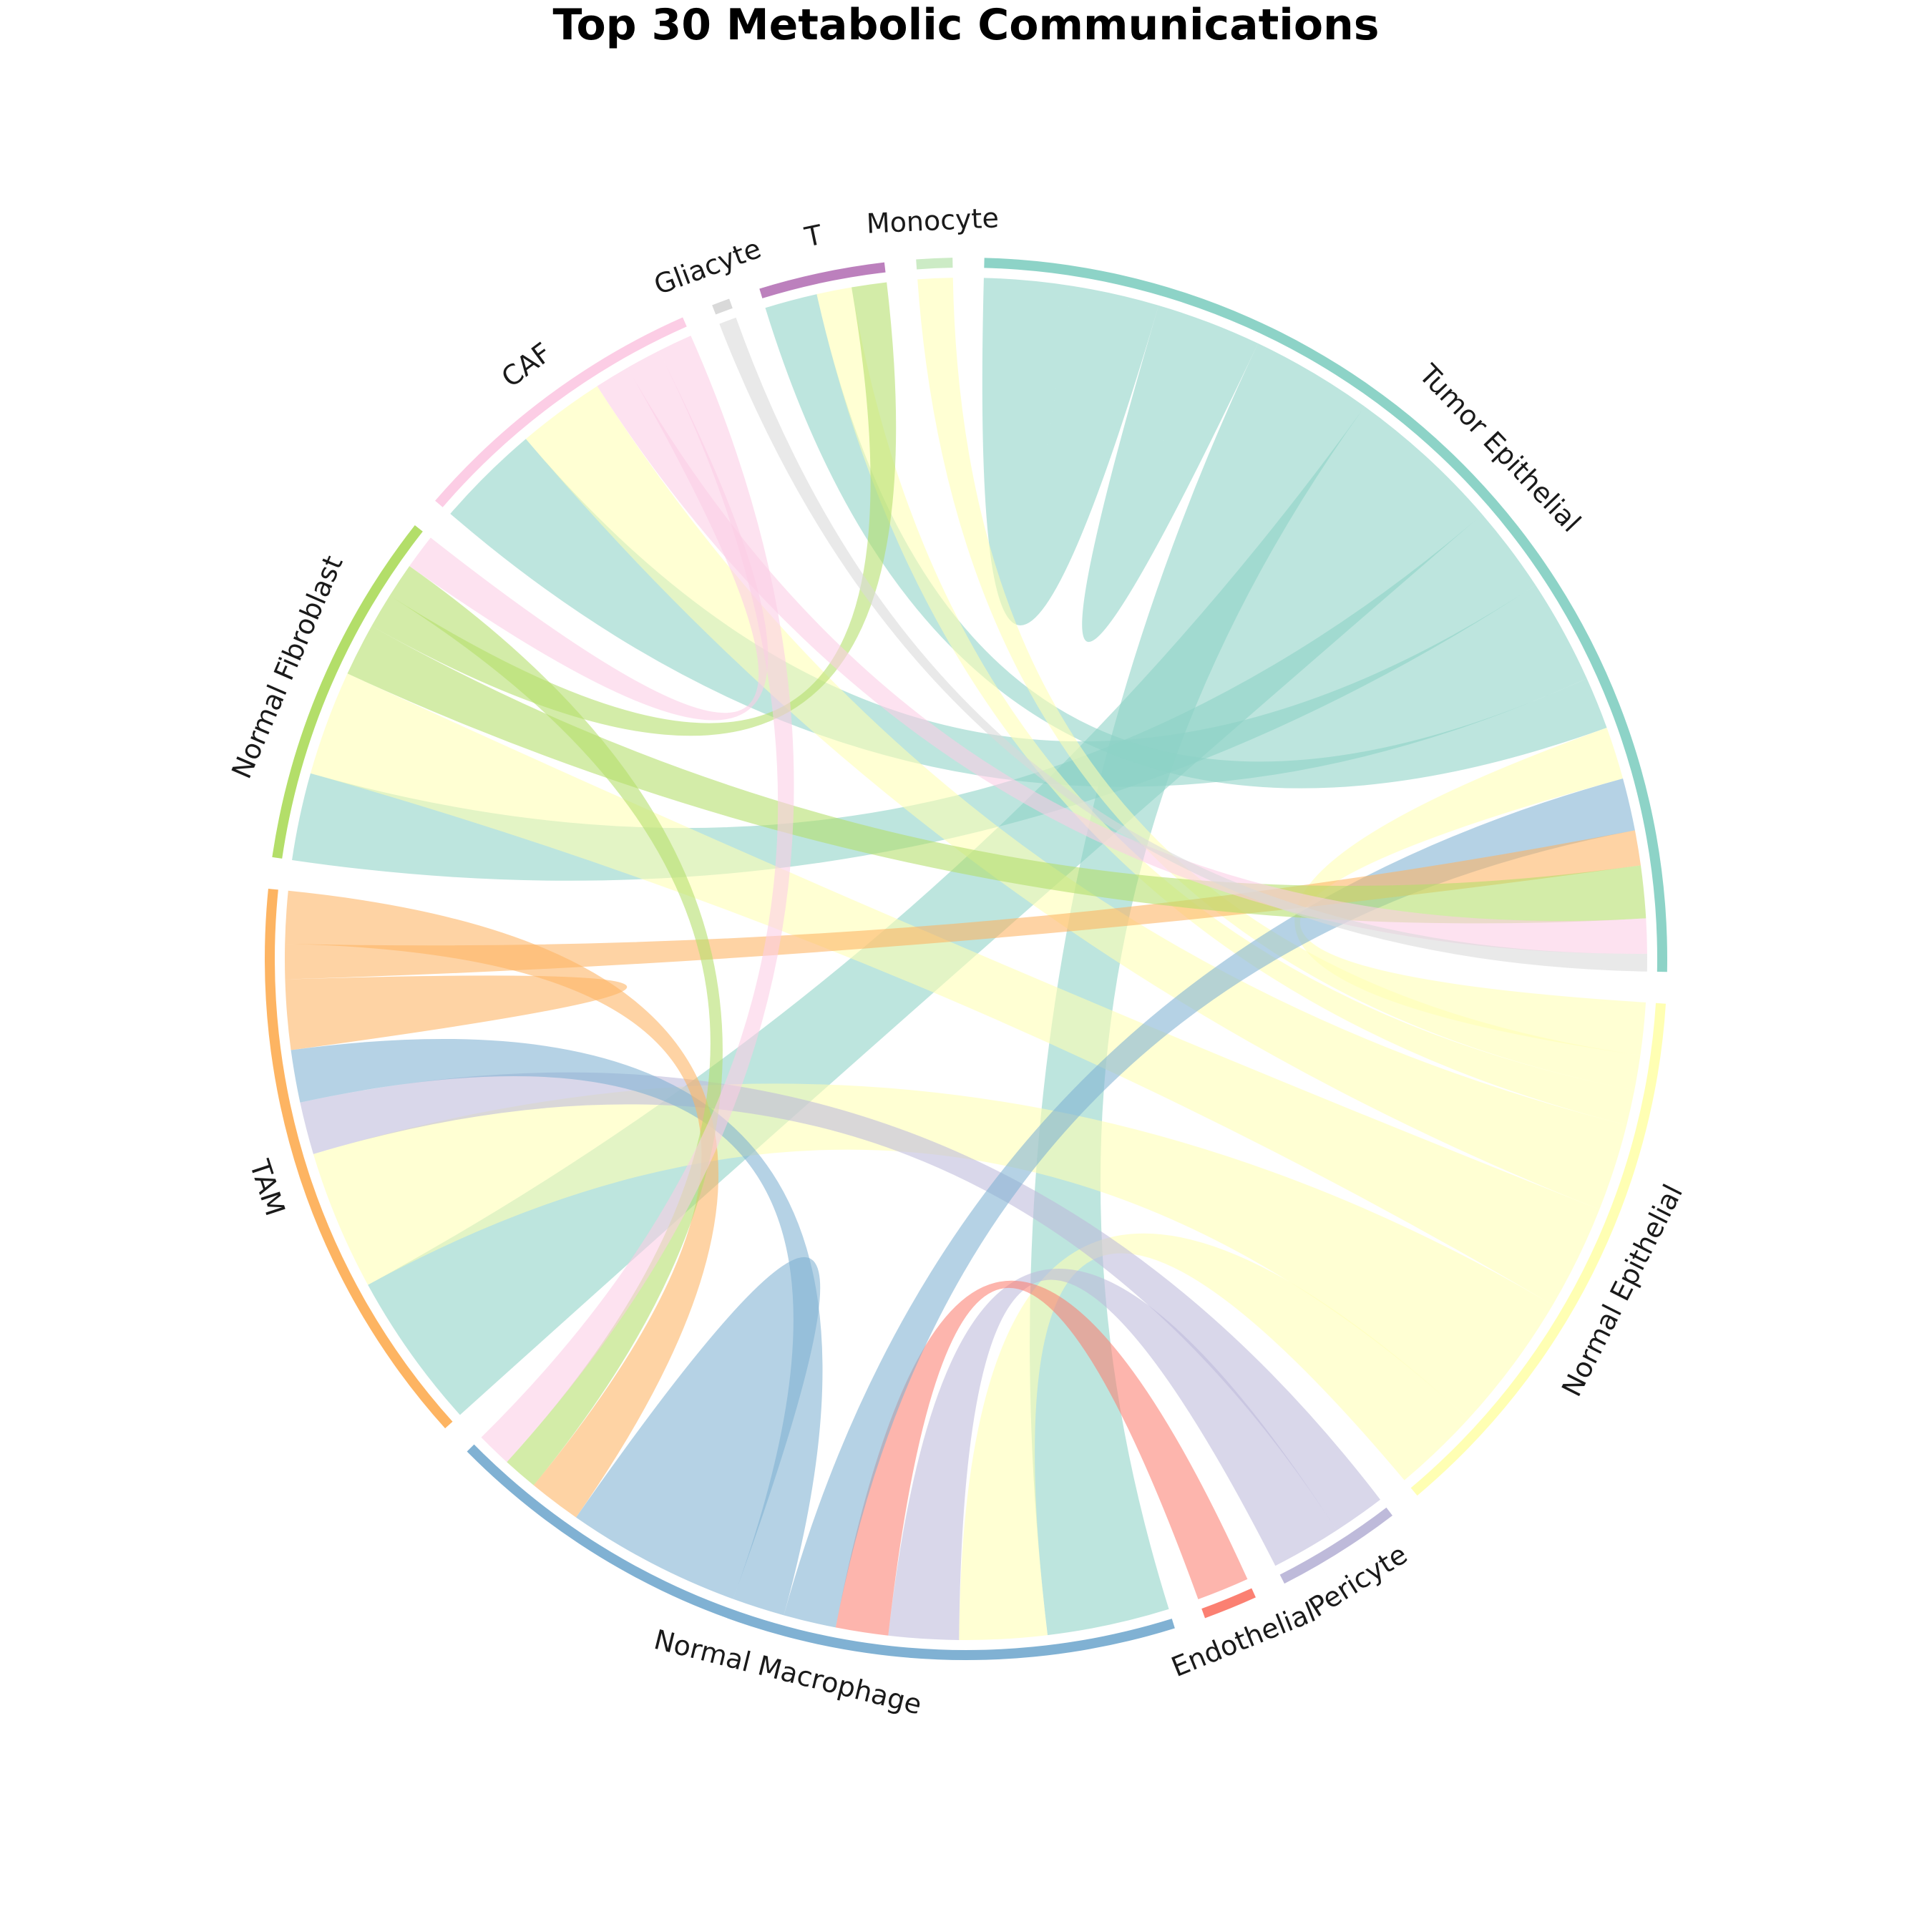  What do you see at coordinates (788, 1673) in the screenshot?
I see `segment-label-4: Normal Macrophage` at bounding box center [788, 1673].